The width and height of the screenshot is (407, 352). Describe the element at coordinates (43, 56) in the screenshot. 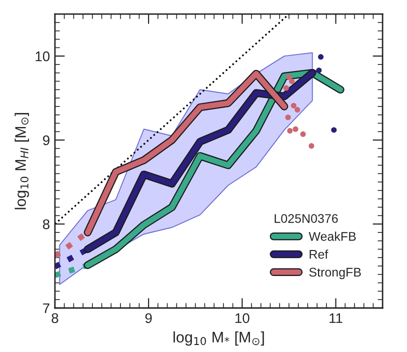

I see `y-tick-label: 10` at that location.